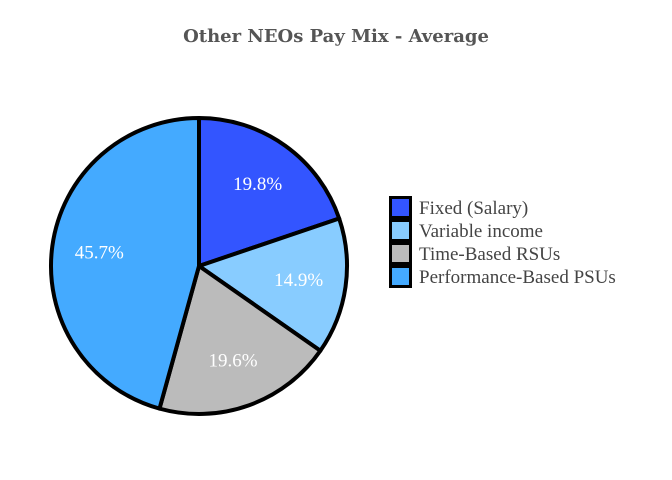 The image size is (672, 480). What do you see at coordinates (257, 184) in the screenshot?
I see `slice-value-label-0: 19.8%` at bounding box center [257, 184].